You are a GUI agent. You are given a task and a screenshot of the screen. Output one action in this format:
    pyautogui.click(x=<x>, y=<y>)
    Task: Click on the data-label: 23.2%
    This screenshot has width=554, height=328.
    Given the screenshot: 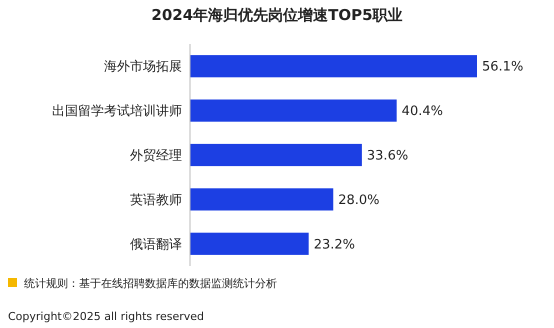 What is the action you would take?
    pyautogui.click(x=334, y=244)
    